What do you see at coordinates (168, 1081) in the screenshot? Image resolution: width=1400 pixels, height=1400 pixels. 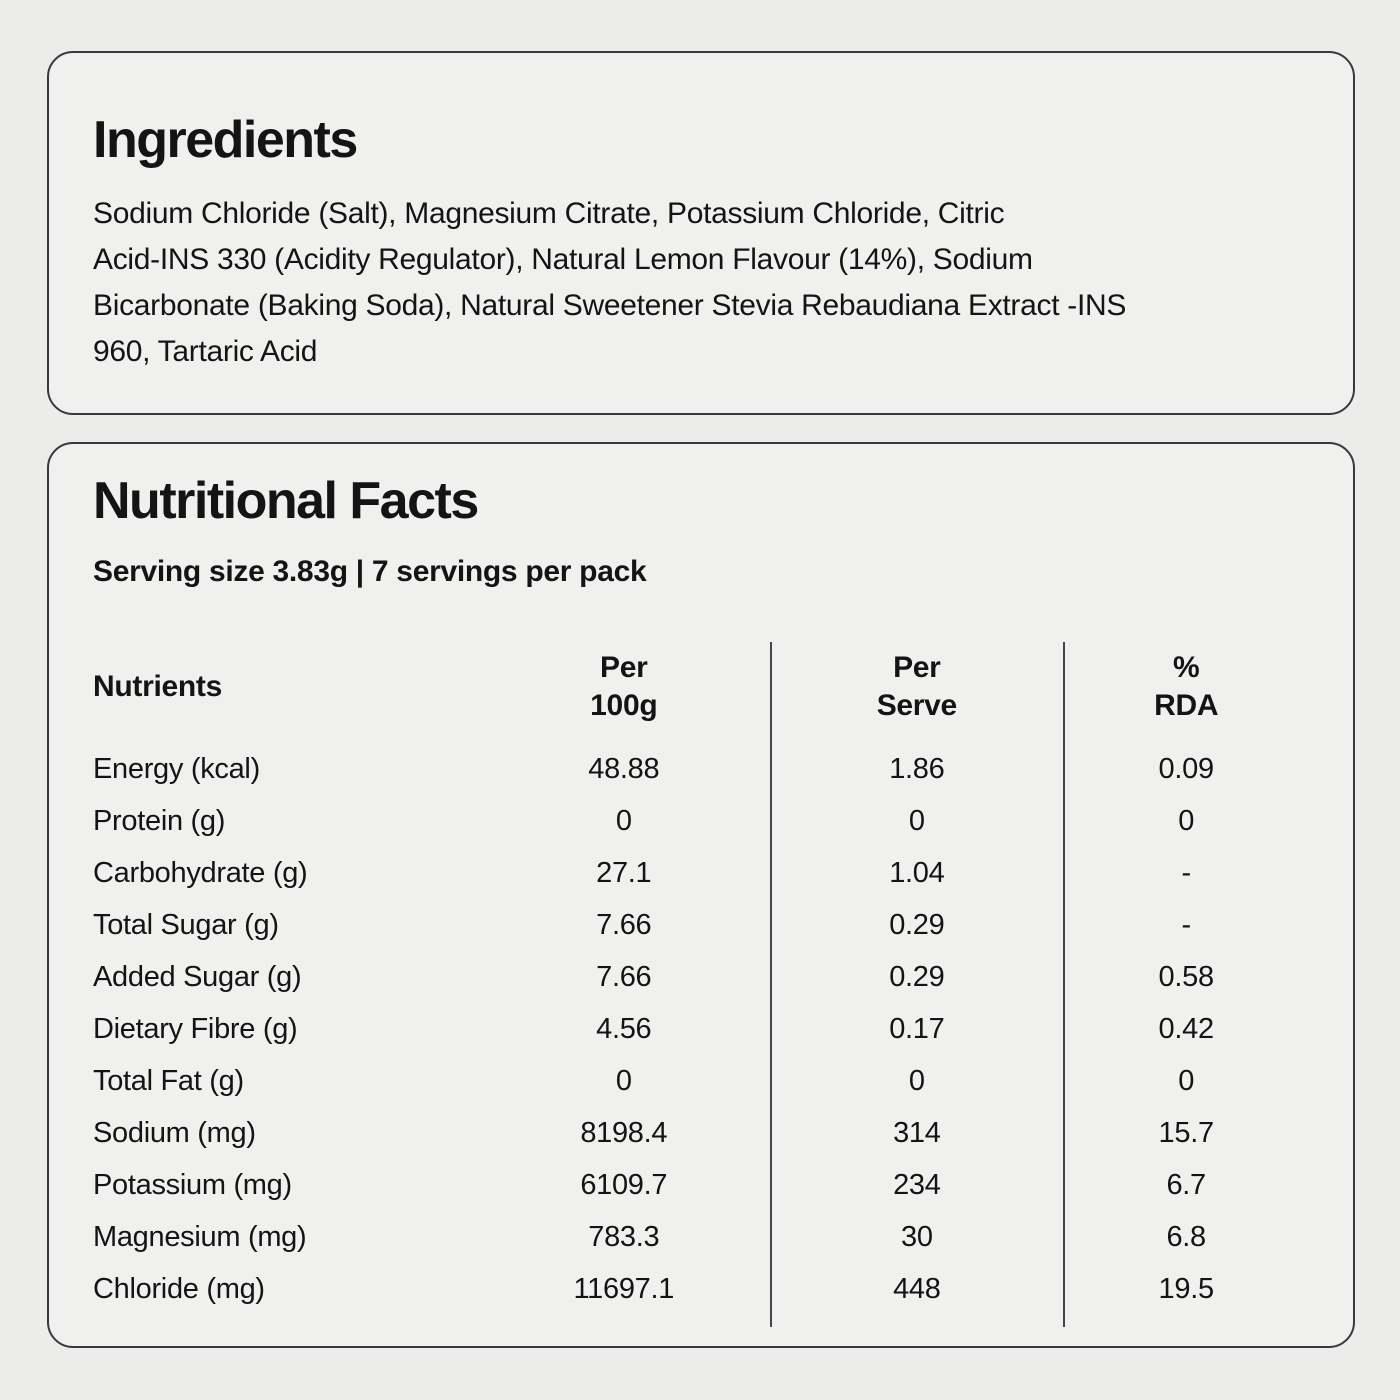 I see `nutrient-label: Total Fat (g)` at bounding box center [168, 1081].